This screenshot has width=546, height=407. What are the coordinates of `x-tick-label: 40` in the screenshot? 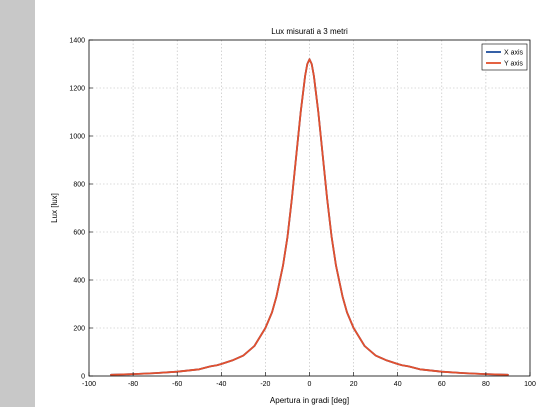 It's located at (398, 384).